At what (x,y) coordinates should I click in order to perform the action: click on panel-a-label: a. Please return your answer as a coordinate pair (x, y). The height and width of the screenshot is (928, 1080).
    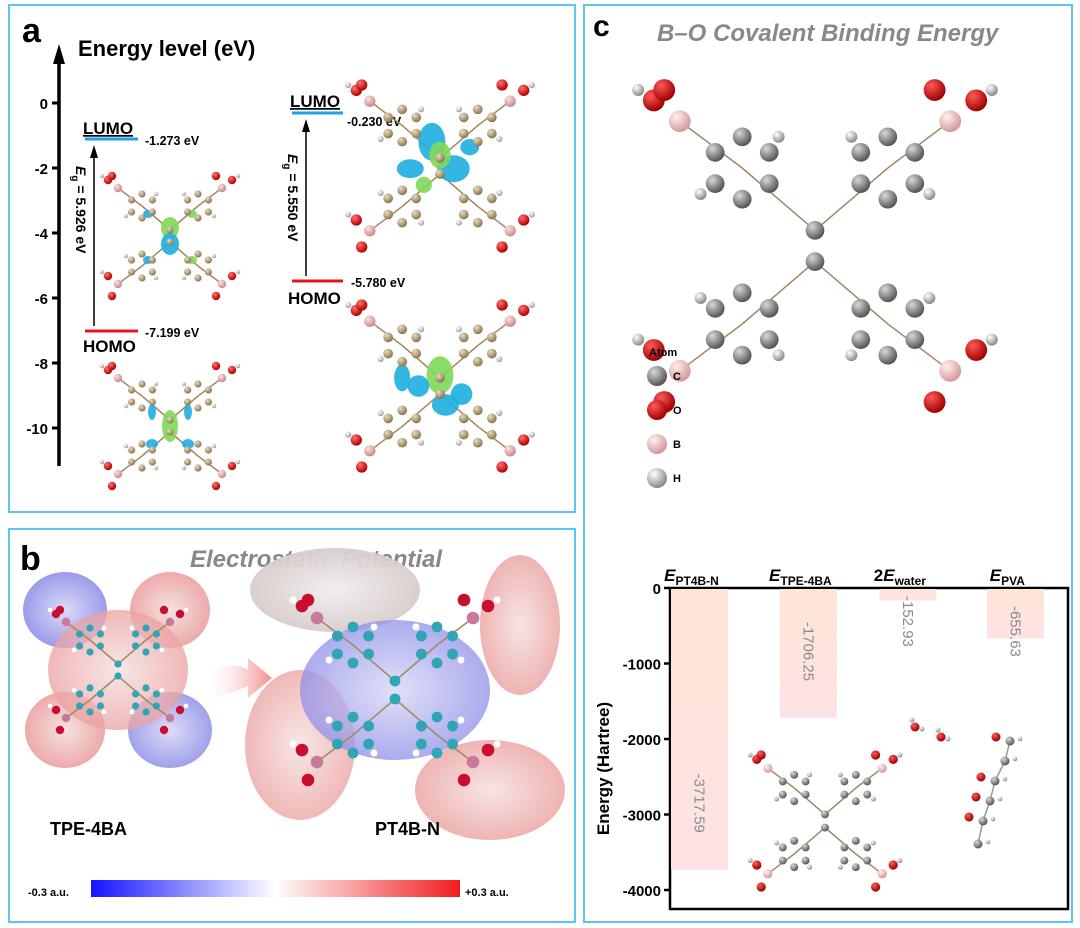
    Looking at the image, I should click on (31, 31).